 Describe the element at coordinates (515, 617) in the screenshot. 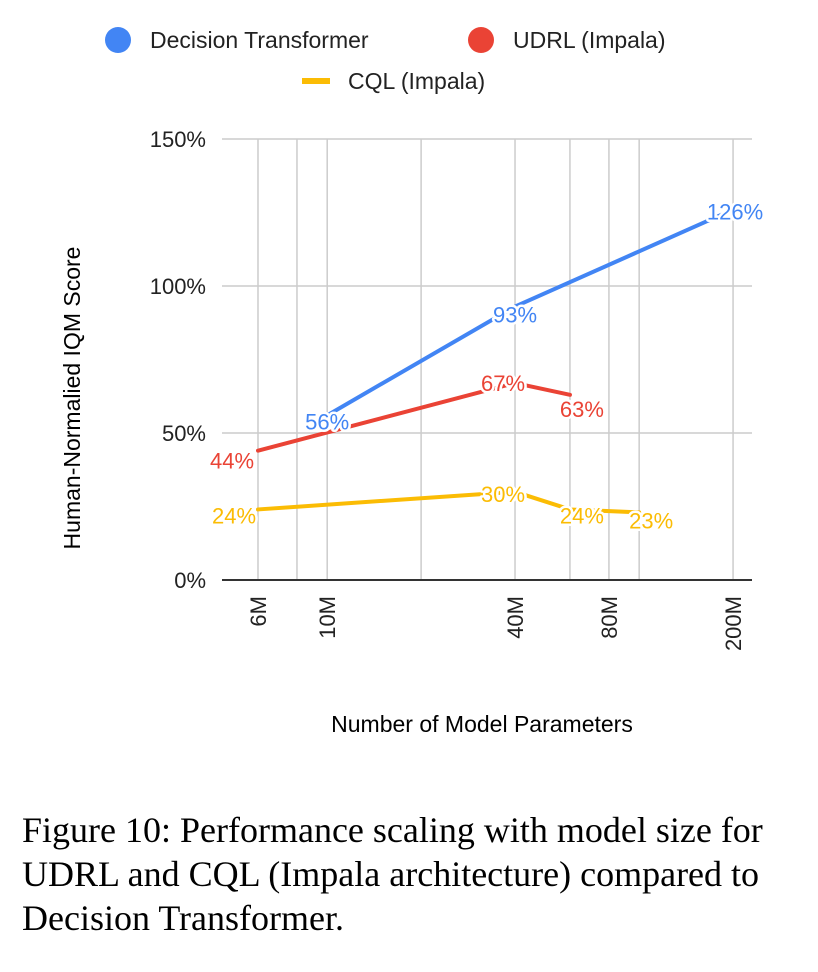

I see `x-tick-label: 40M` at that location.